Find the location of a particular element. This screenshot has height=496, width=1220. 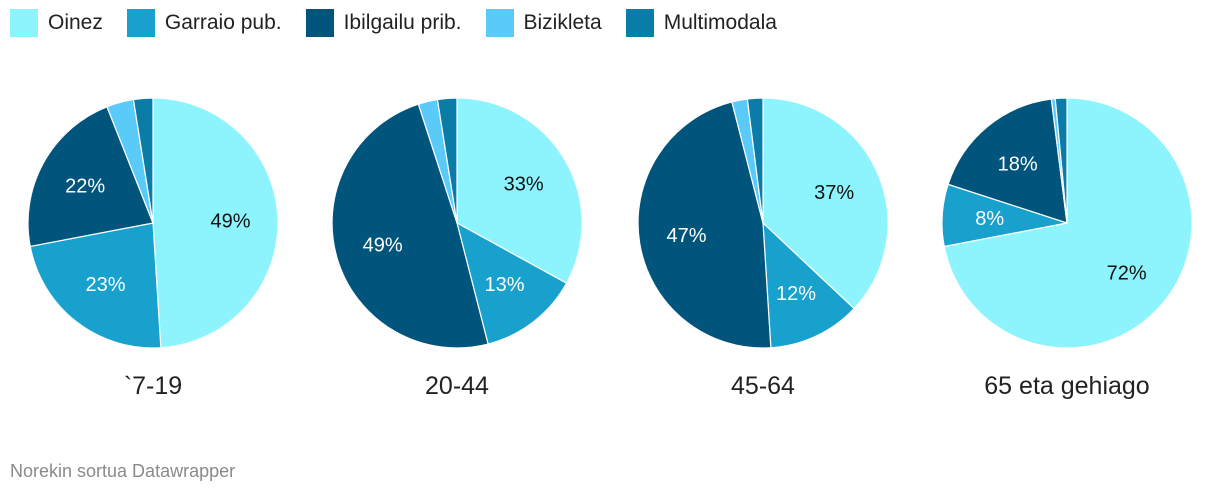

slice-data-label: 37% is located at coordinates (834, 193).